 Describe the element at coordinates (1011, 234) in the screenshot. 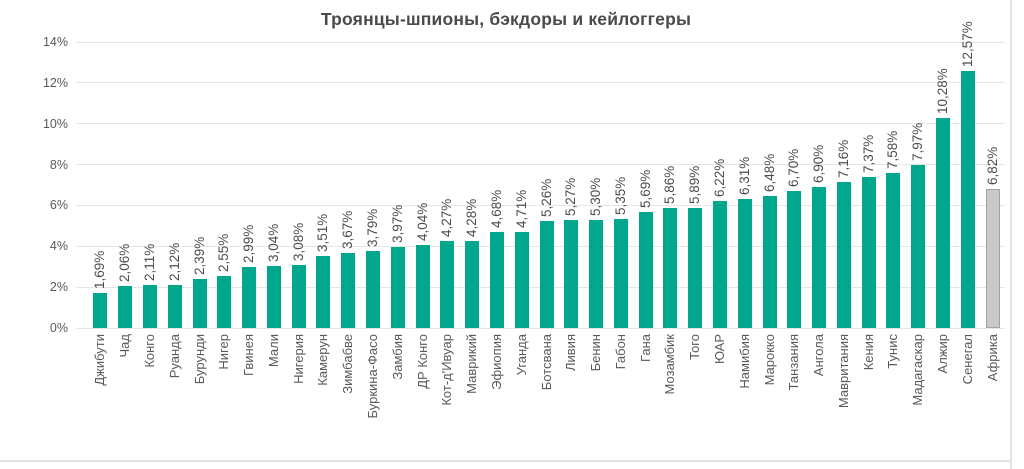

I see `page-right-border` at that location.